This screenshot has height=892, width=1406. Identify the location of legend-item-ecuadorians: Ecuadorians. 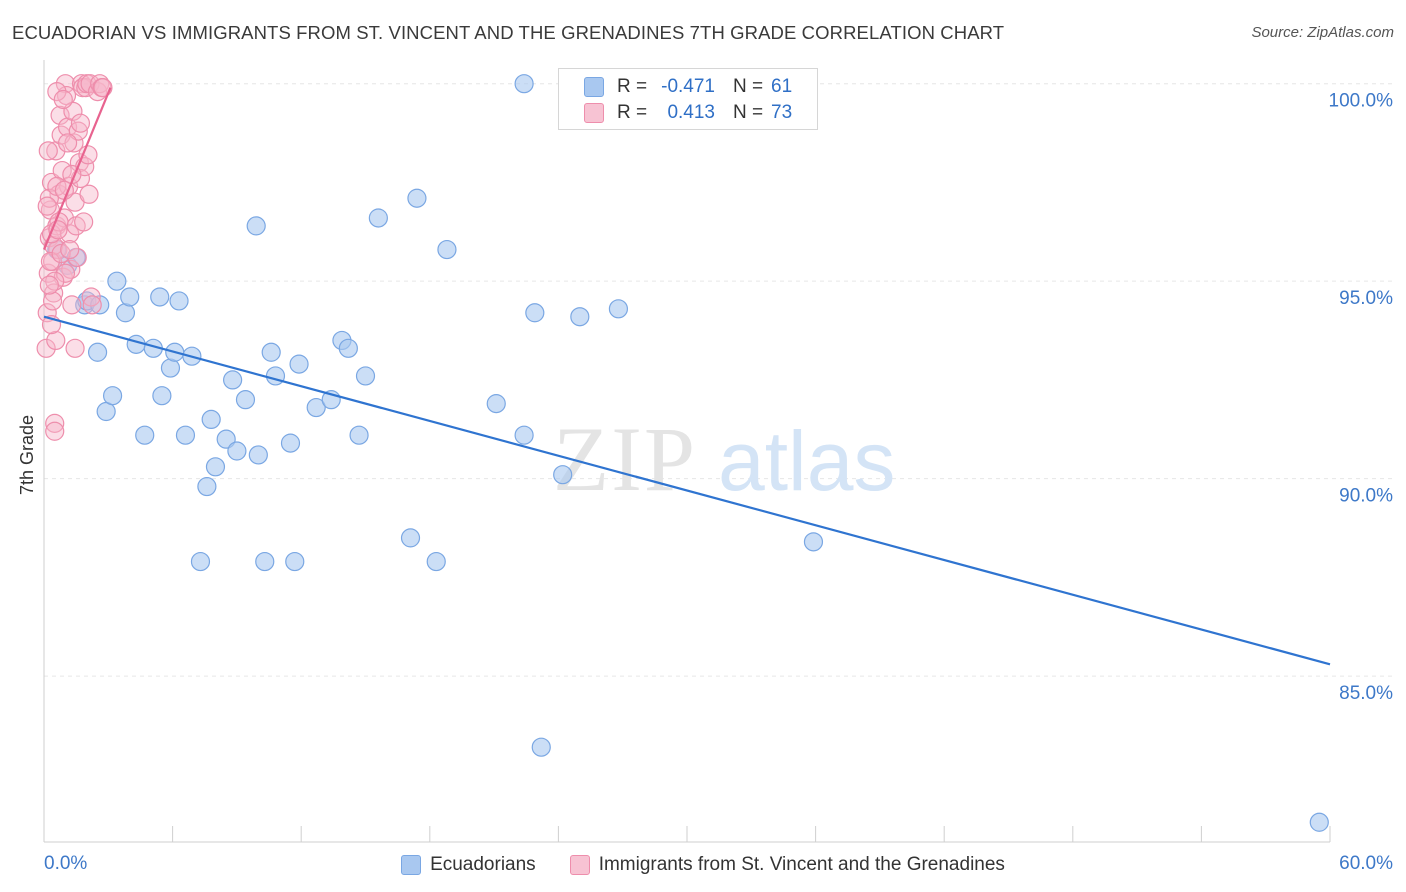
(468, 865).